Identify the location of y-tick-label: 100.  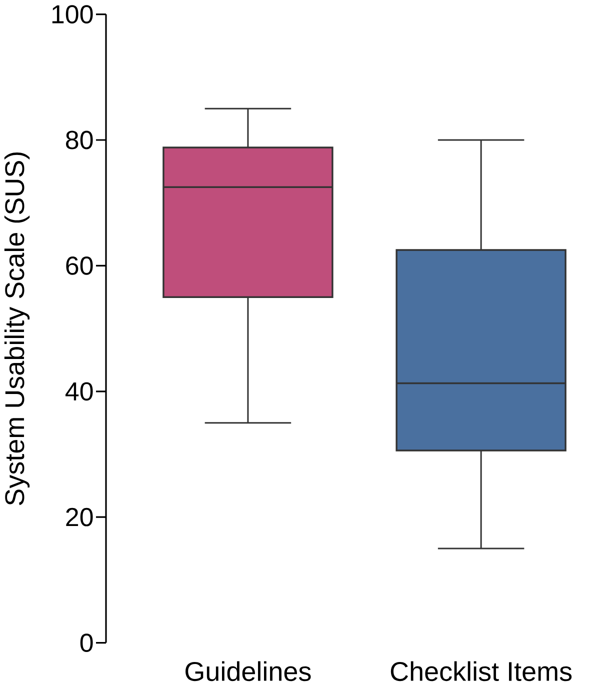
(72, 14).